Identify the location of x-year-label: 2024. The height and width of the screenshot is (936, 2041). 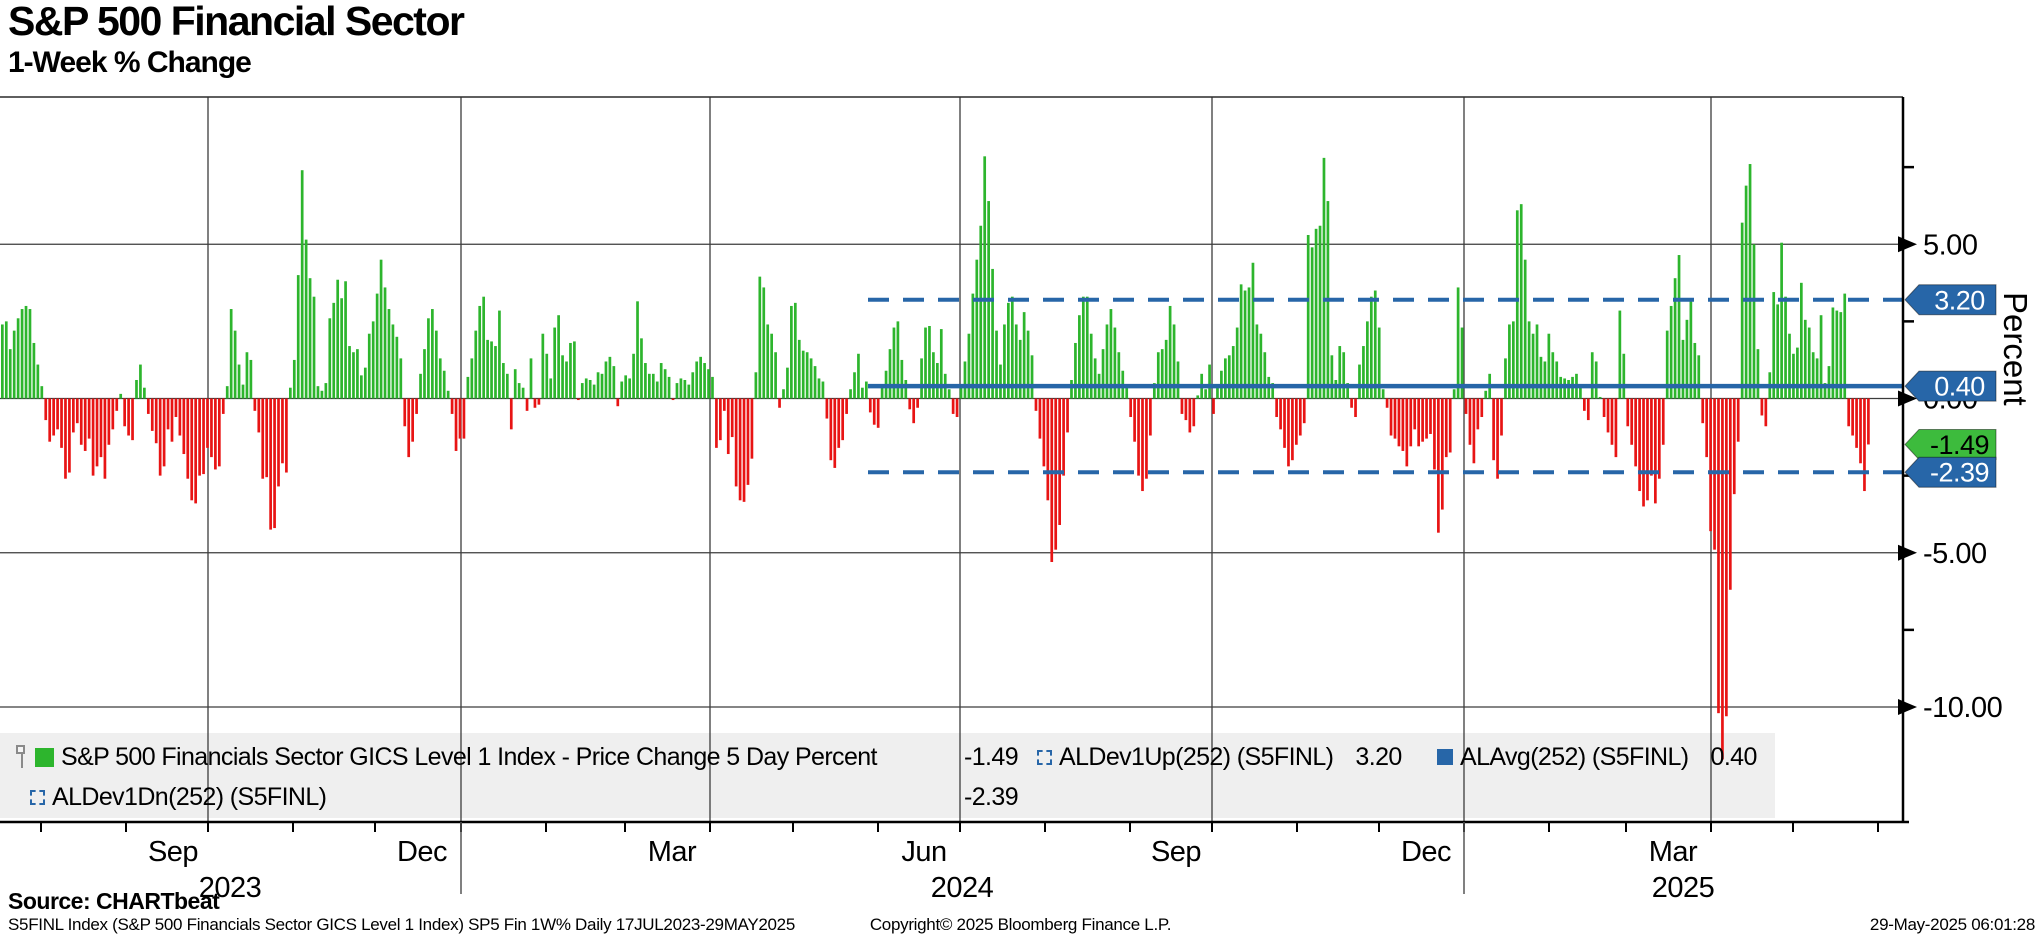
(962, 888).